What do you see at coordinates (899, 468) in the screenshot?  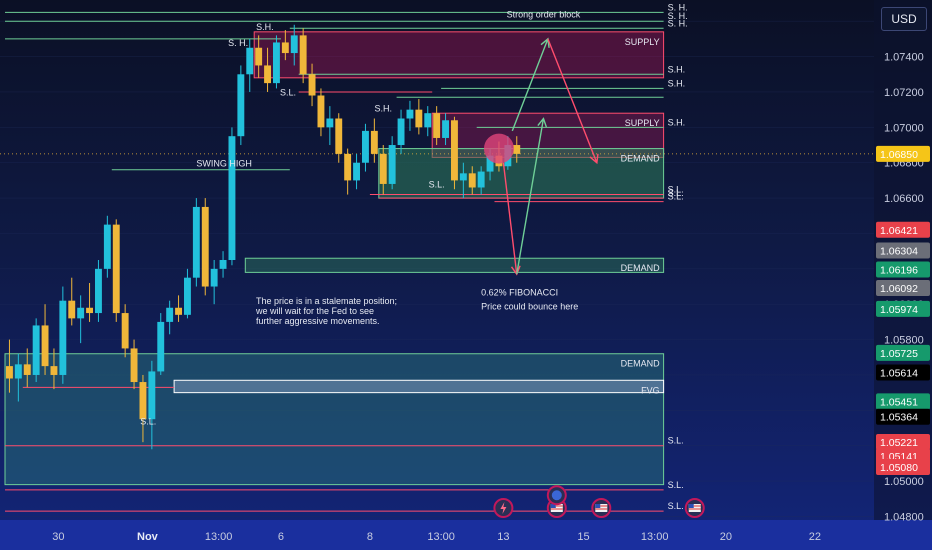 I see `price-badge-label: 1.05080` at bounding box center [899, 468].